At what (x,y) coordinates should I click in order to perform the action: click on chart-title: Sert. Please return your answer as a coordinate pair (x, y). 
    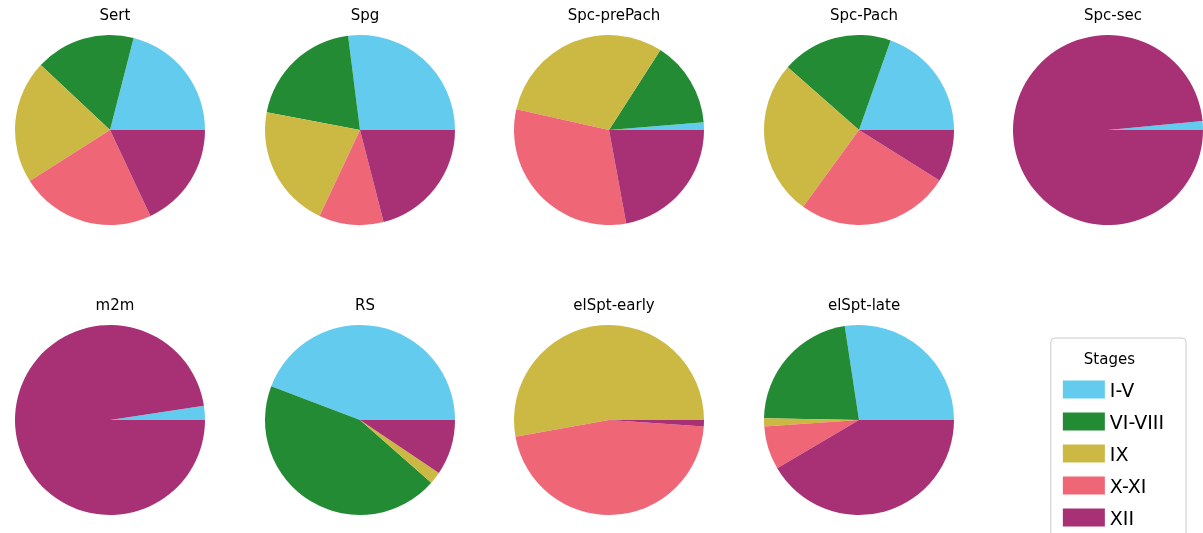
    Looking at the image, I should click on (115, 14).